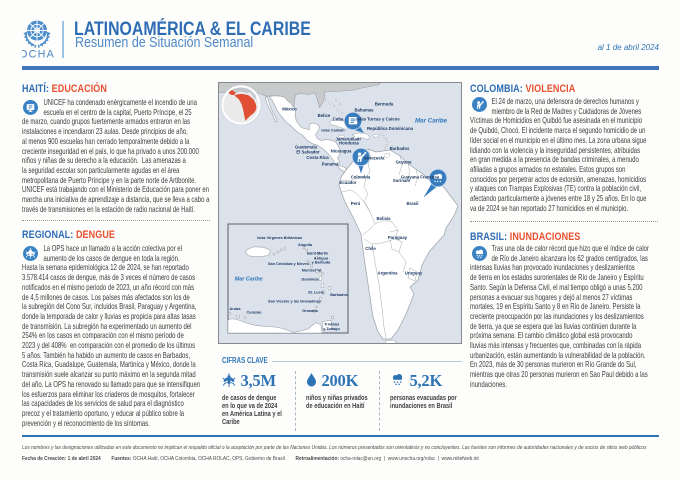 The image size is (680, 481). What do you see at coordinates (333, 131) in the screenshot?
I see `svg-text: Islas Caimán` at bounding box center [333, 131].